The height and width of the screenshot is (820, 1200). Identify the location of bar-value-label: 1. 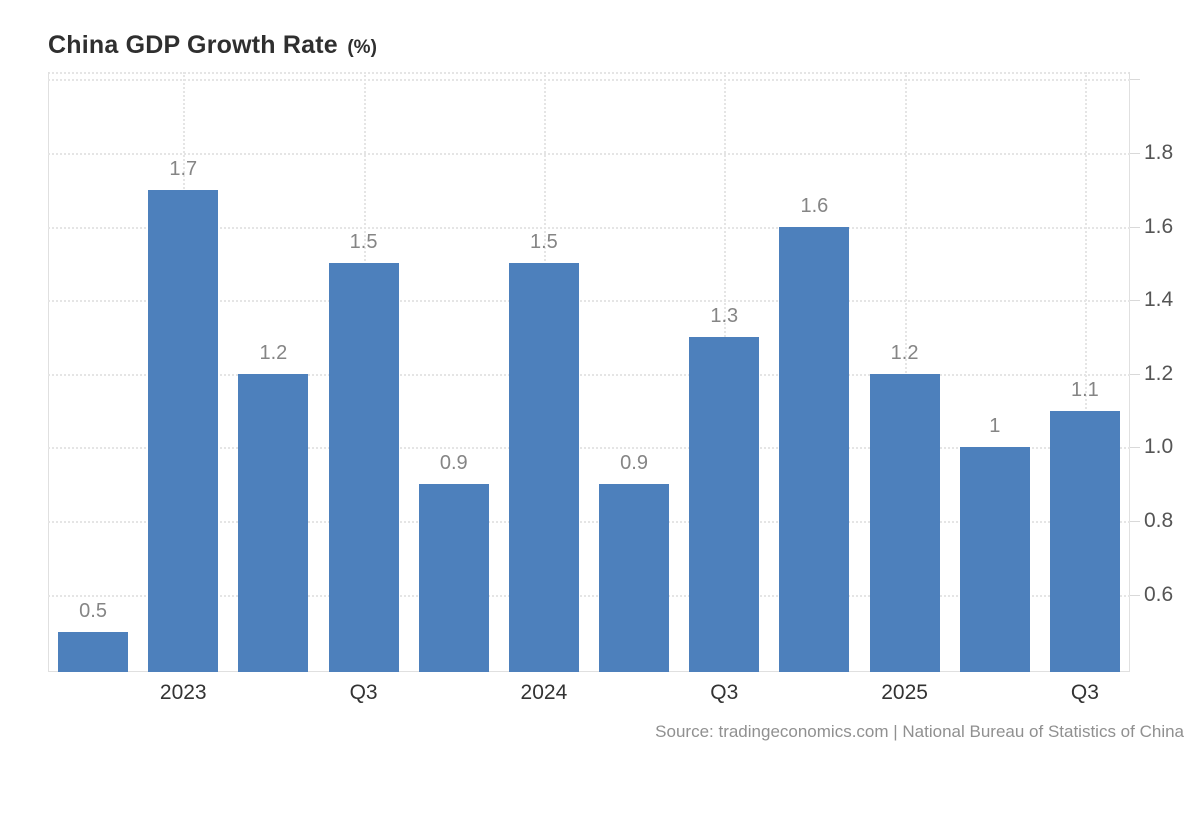
(995, 426).